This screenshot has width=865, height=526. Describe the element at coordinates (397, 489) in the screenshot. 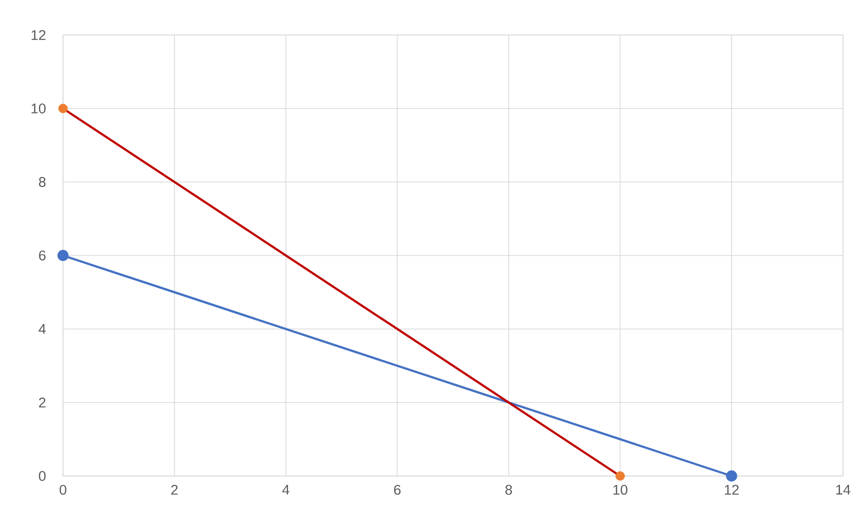

I see `x-tick-label: 6` at that location.